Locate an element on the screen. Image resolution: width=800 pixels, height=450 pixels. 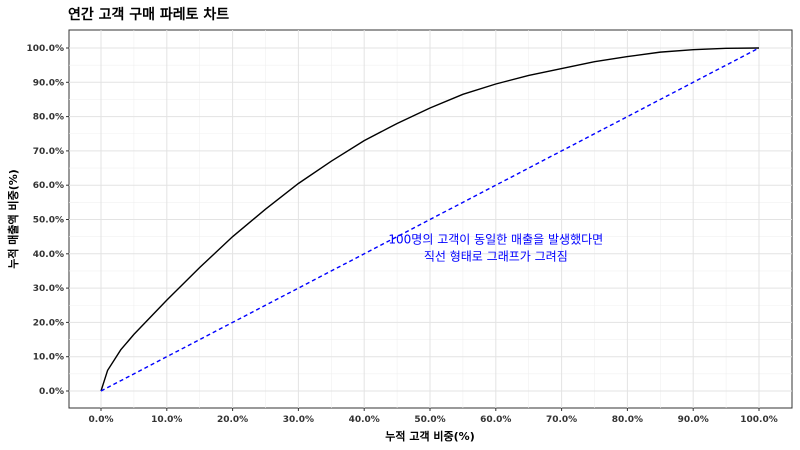
y-axis-title: 누적 매출액 비중(%) is located at coordinates (13, 219).